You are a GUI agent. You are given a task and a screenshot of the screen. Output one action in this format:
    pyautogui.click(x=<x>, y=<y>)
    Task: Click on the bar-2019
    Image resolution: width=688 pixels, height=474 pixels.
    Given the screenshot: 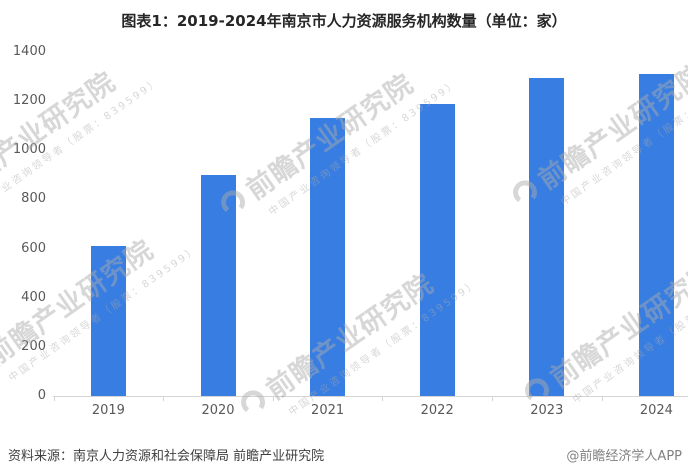 What is the action you would take?
    pyautogui.click(x=108, y=321)
    